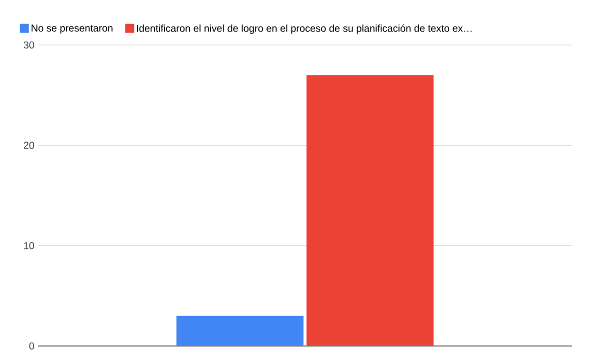 This screenshot has height=361, width=592. Describe the element at coordinates (29, 145) in the screenshot. I see `y-tick-label: 20` at that location.